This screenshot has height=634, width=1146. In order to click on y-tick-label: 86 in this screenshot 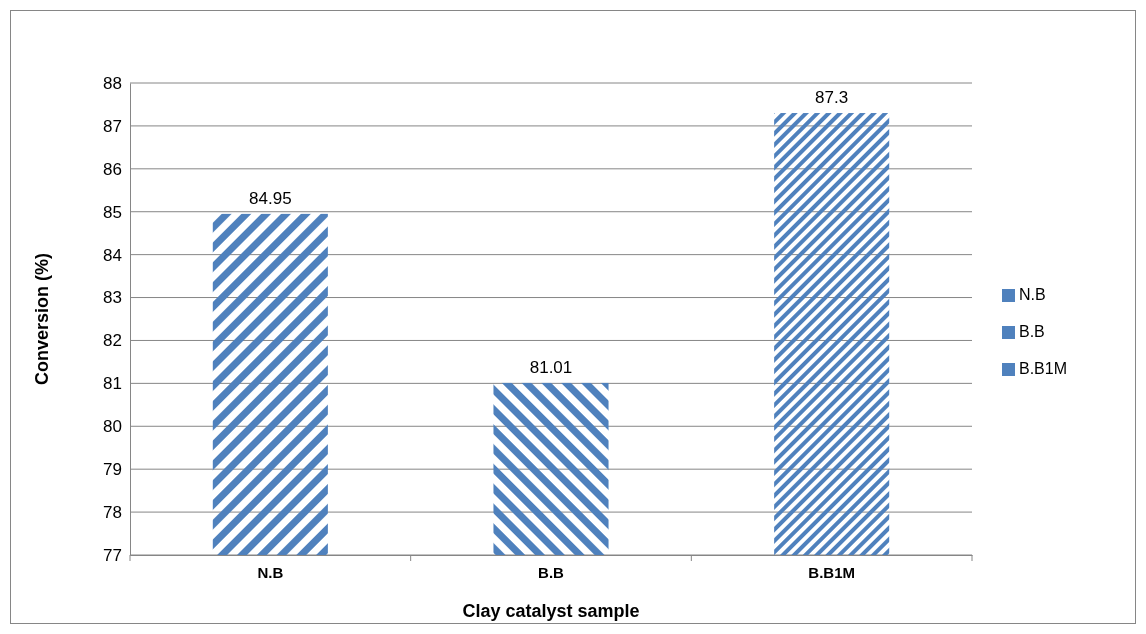, I will do `click(112, 169)`.